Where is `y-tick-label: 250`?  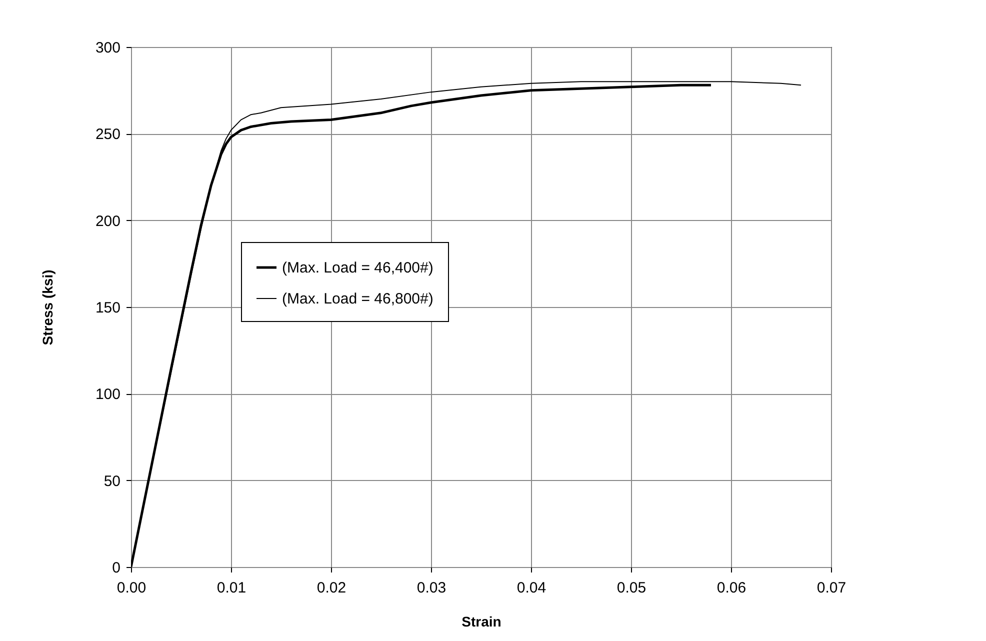 y-tick-label: 250 is located at coordinates (107, 135).